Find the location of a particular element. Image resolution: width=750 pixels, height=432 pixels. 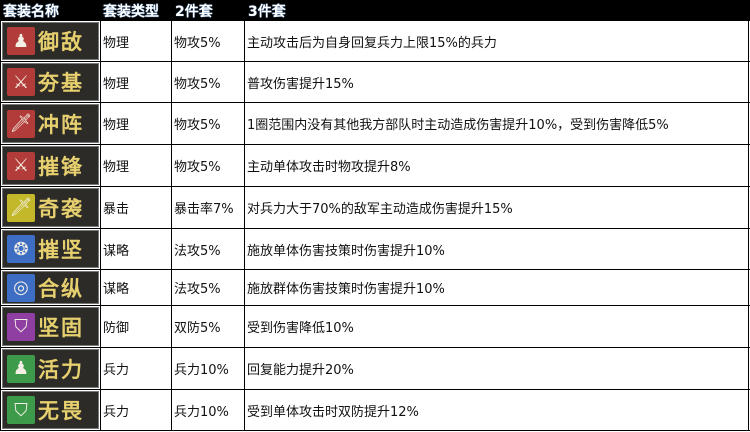

set-type: 暴击 is located at coordinates (136, 207).